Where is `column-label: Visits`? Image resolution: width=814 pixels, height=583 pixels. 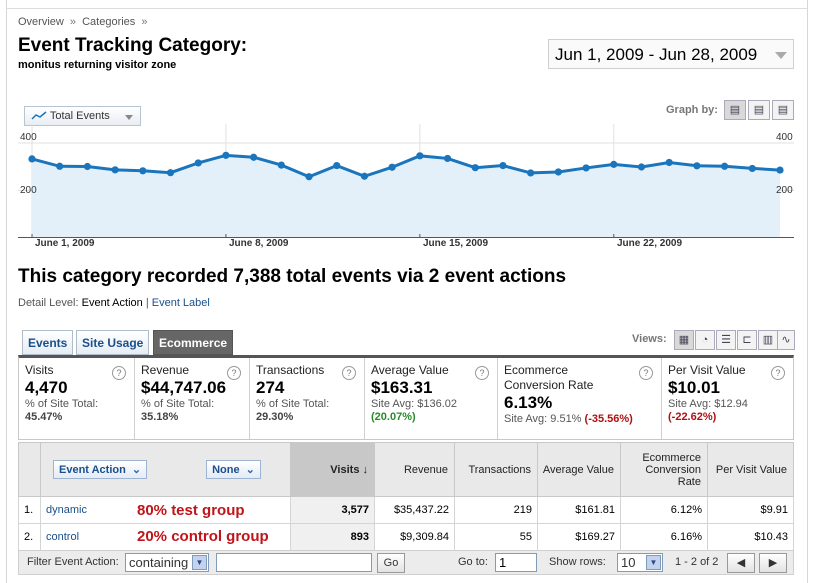 column-label: Visits is located at coordinates (345, 469).